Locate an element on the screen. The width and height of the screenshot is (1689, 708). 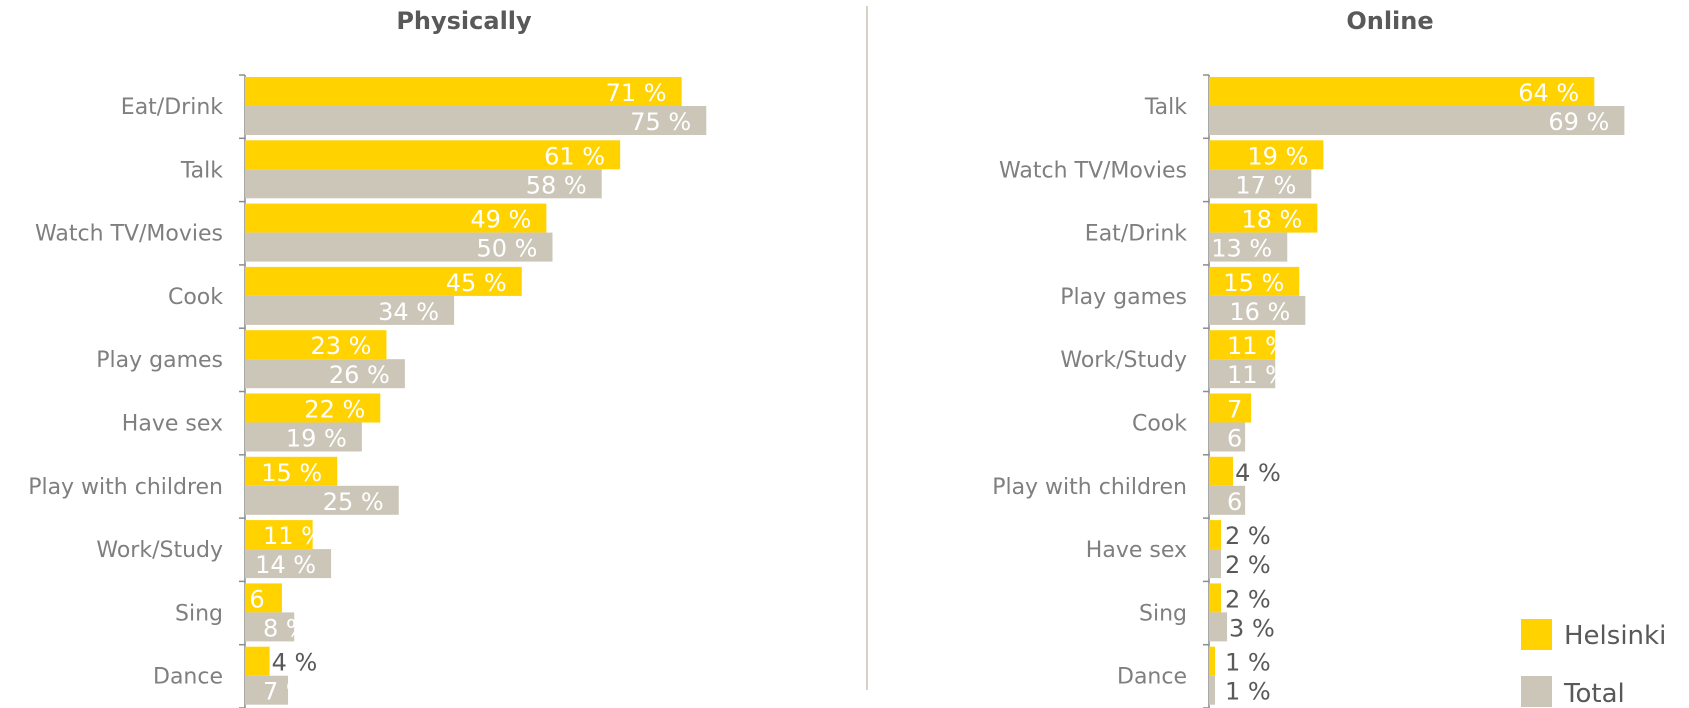
data-label: 22 % is located at coordinates (334, 410).